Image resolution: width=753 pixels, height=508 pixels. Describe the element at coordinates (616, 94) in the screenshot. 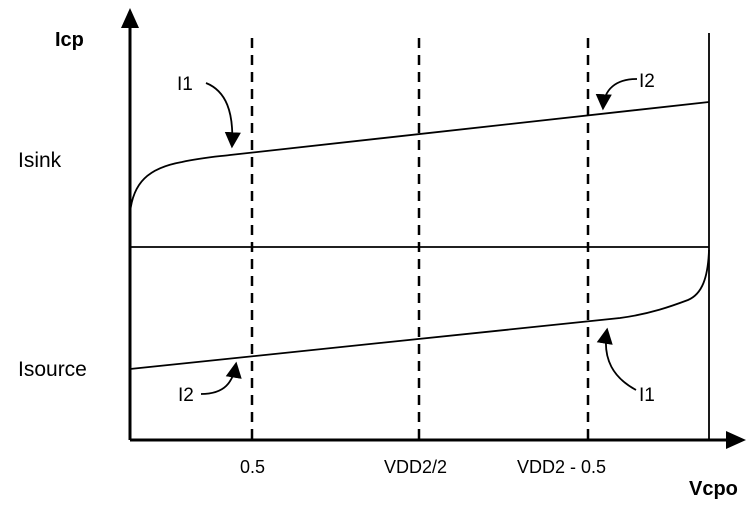

I see `sink-i2-arrow` at that location.